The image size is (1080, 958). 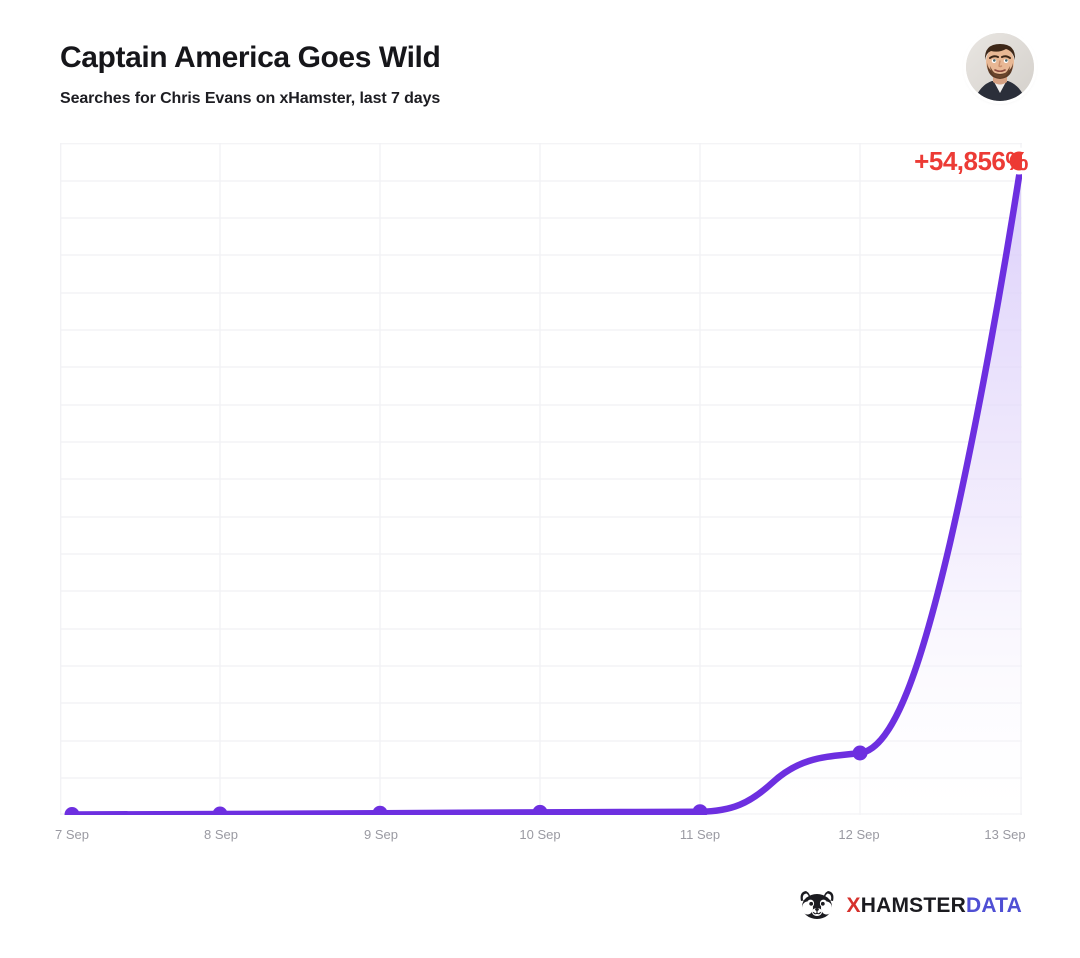 I want to click on marker-10-sep, so click(x=540, y=809).